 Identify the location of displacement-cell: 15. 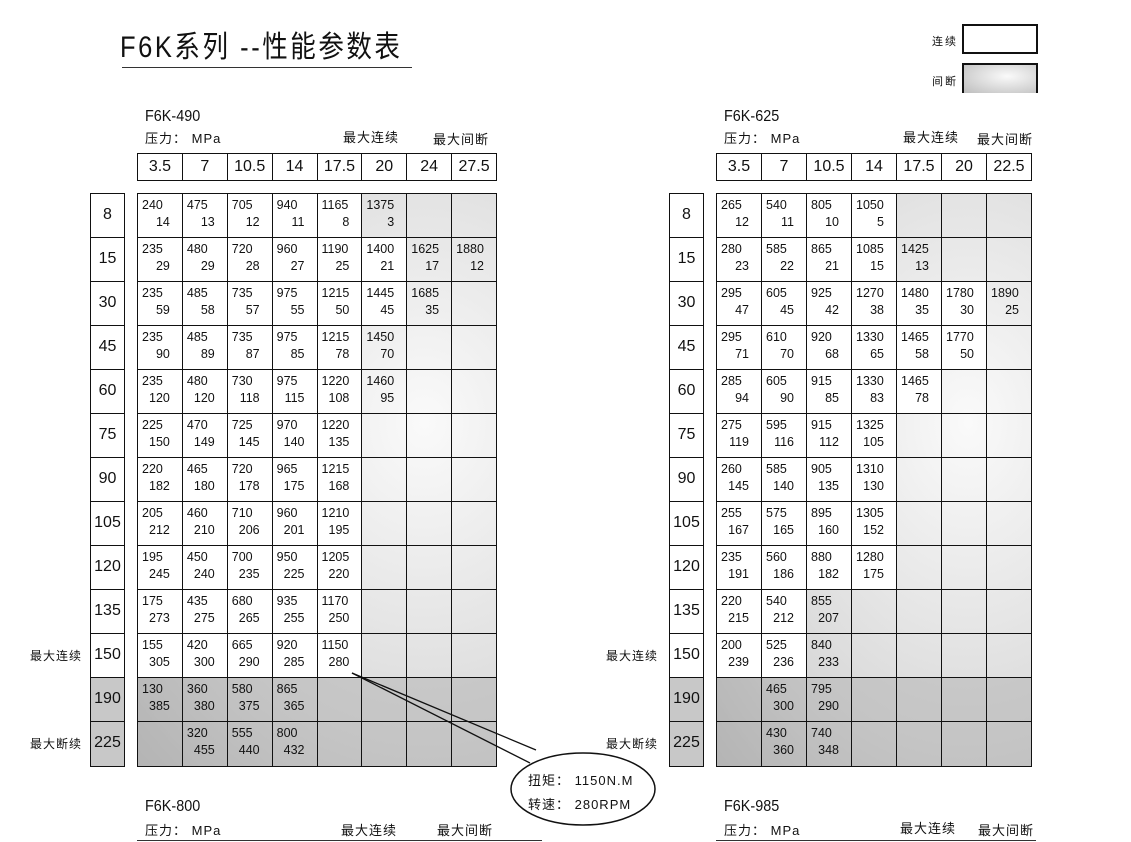
(107, 260).